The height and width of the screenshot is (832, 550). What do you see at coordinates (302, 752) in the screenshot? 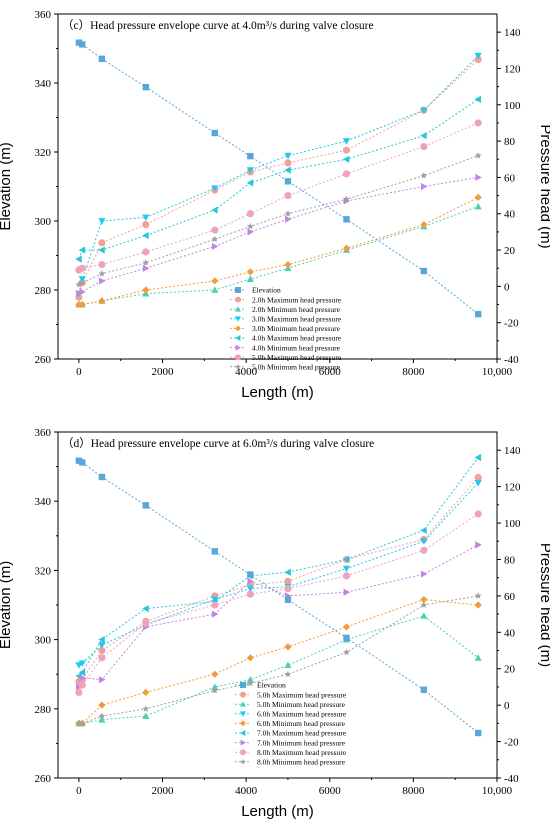
I see `panel-d-legend-label: 8.0h Maximum head pressure` at bounding box center [302, 752].